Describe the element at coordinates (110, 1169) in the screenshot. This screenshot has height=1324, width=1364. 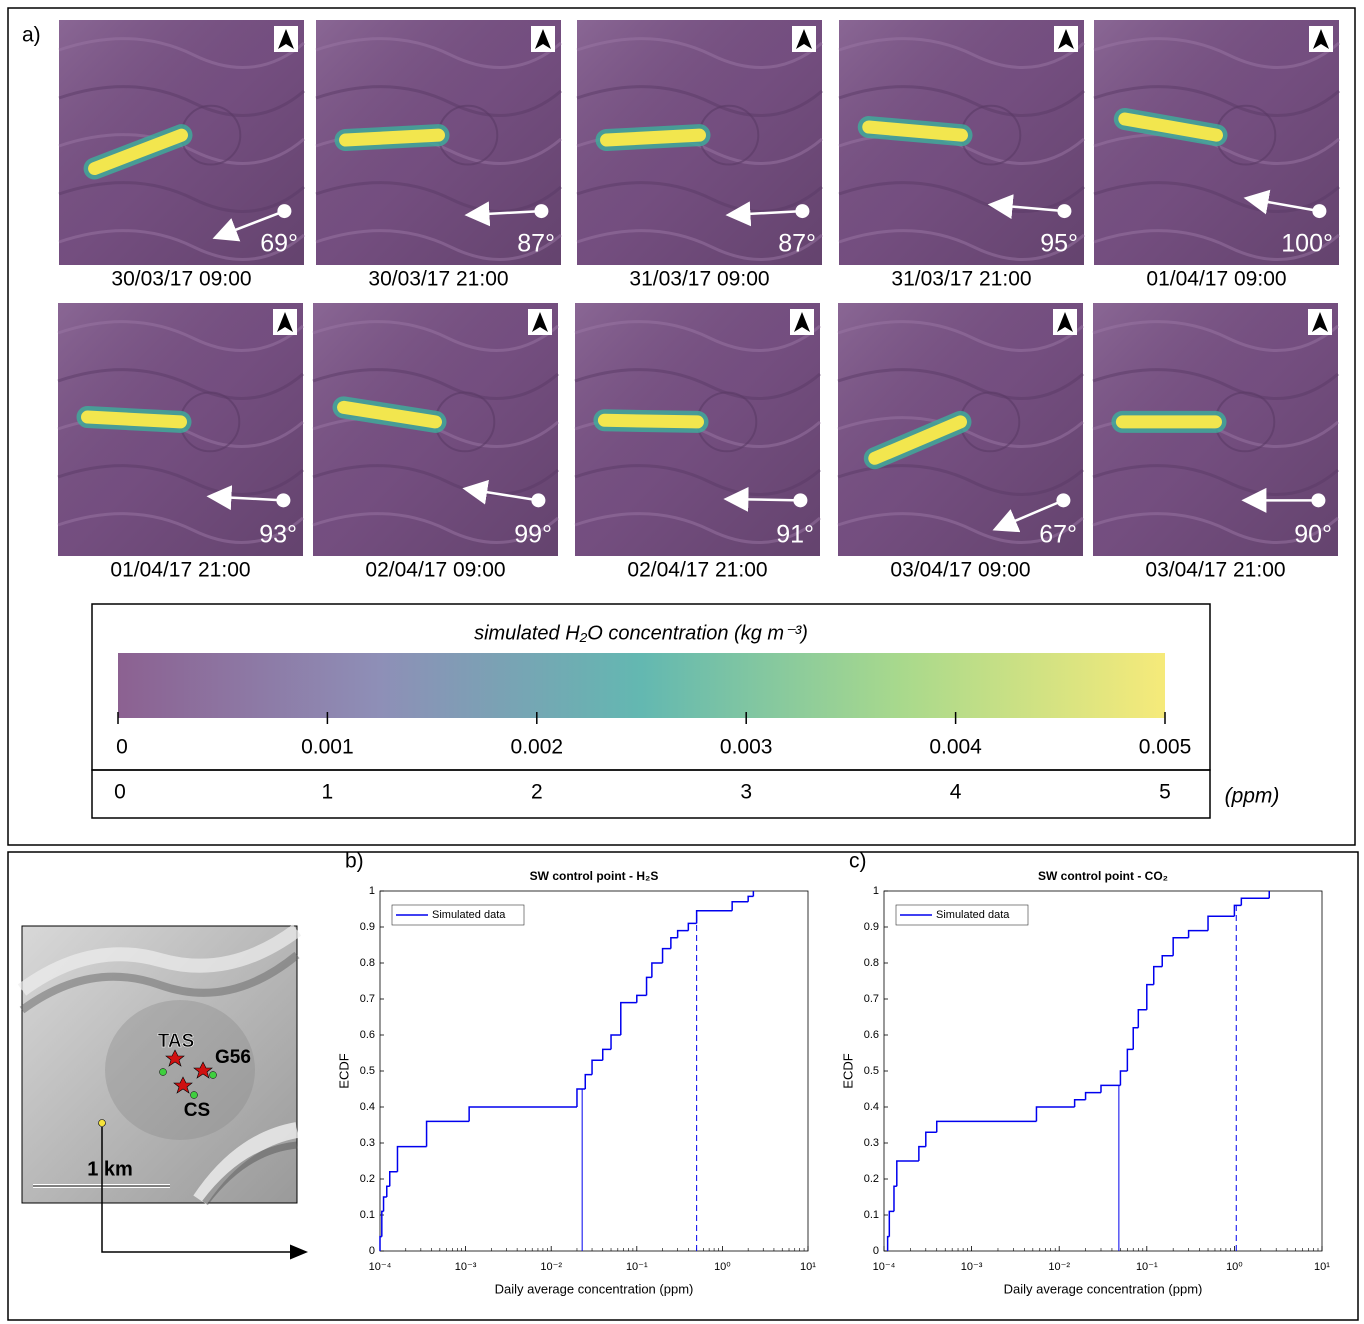
I see `scale-label: 1 km` at that location.